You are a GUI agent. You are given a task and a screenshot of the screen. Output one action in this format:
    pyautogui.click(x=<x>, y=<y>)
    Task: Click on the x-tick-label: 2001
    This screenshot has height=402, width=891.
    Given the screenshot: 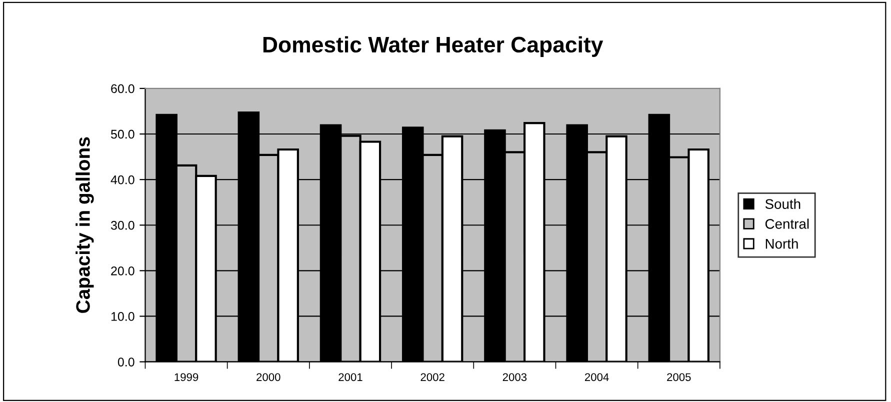 What is the action you would take?
    pyautogui.click(x=350, y=377)
    